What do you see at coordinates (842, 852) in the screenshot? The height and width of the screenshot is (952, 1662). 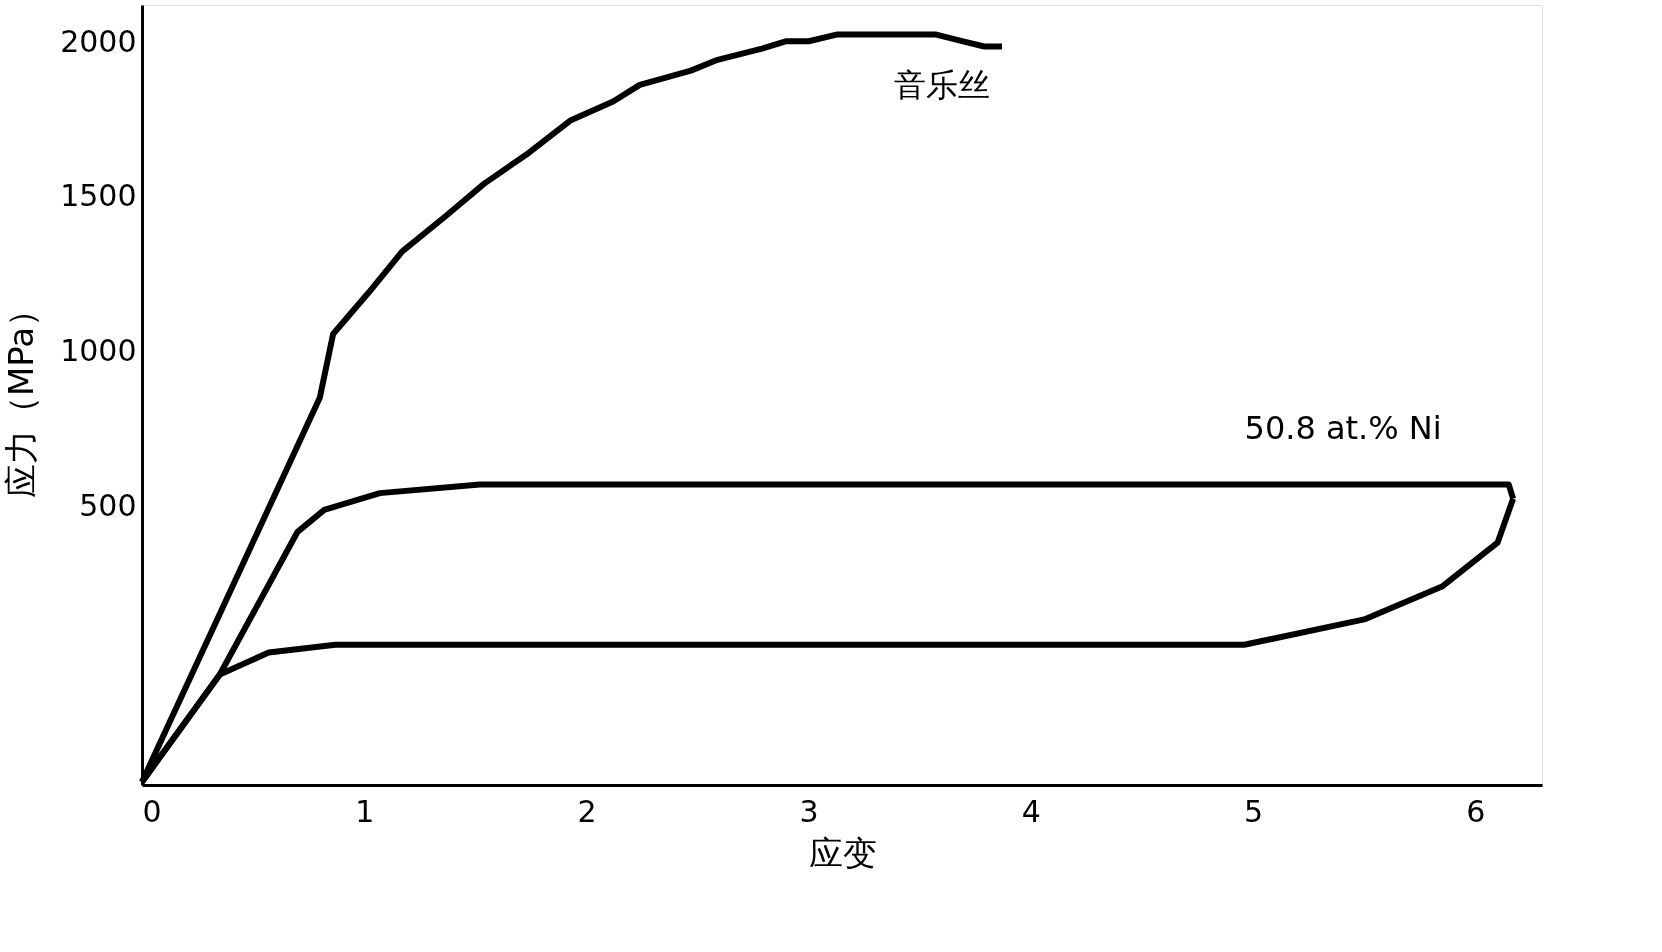 I see `x-axis-title: 应变` at bounding box center [842, 852].